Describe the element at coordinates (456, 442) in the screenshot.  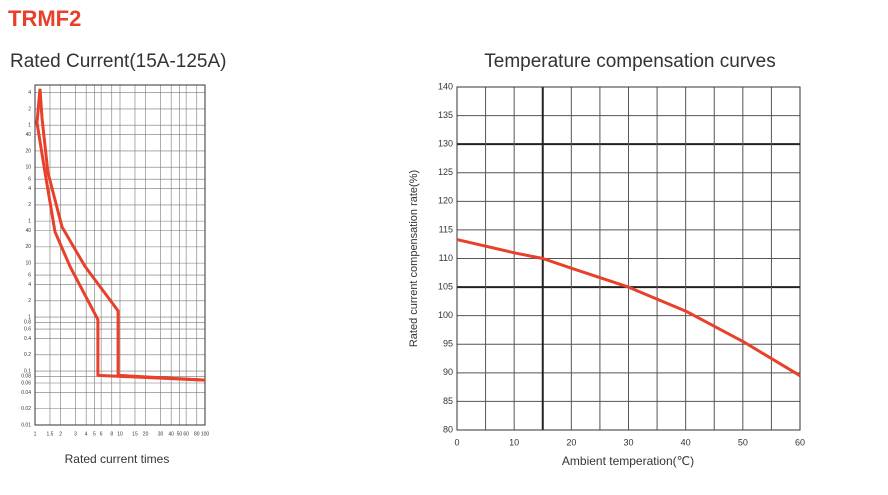
I see `x-tick-label: 0` at that location.